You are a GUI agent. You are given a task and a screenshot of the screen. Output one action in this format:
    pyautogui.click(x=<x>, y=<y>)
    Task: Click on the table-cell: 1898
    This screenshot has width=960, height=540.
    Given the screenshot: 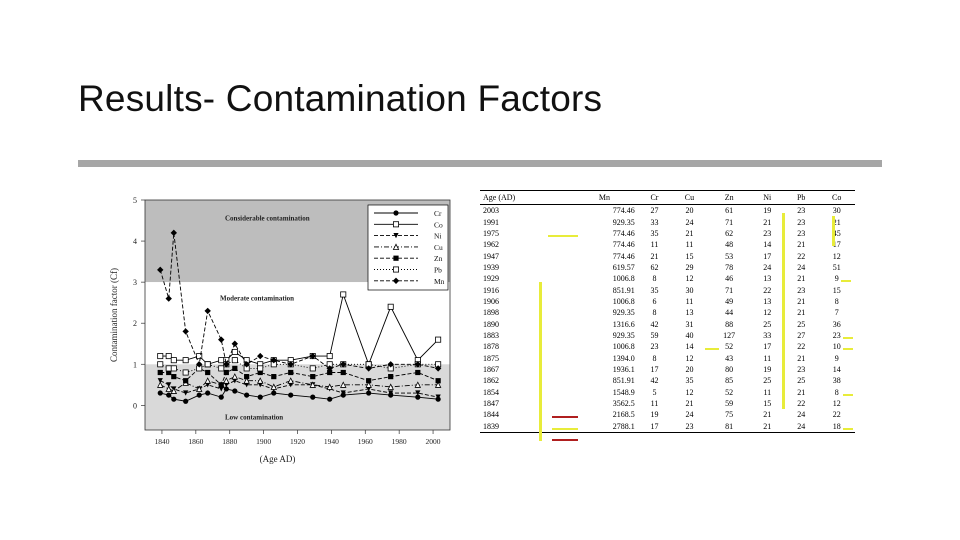 What is the action you would take?
    pyautogui.click(x=491, y=313)
    